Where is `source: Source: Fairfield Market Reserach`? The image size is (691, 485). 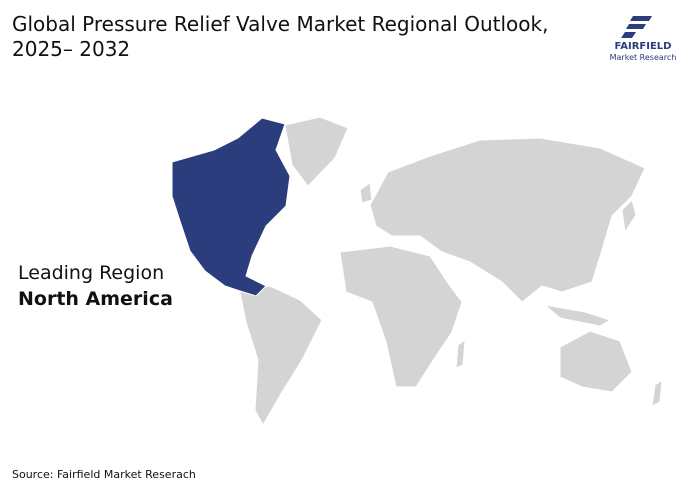
source: Source: Fairfield Market Reserach is located at coordinates (104, 474).